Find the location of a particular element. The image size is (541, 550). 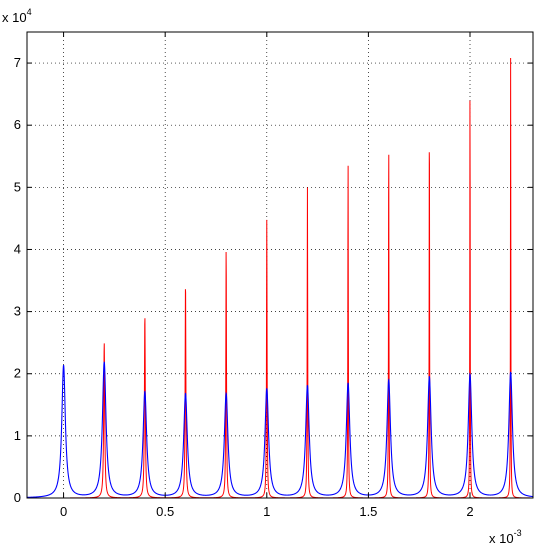

x-tick-label: 0 is located at coordinates (63, 511).